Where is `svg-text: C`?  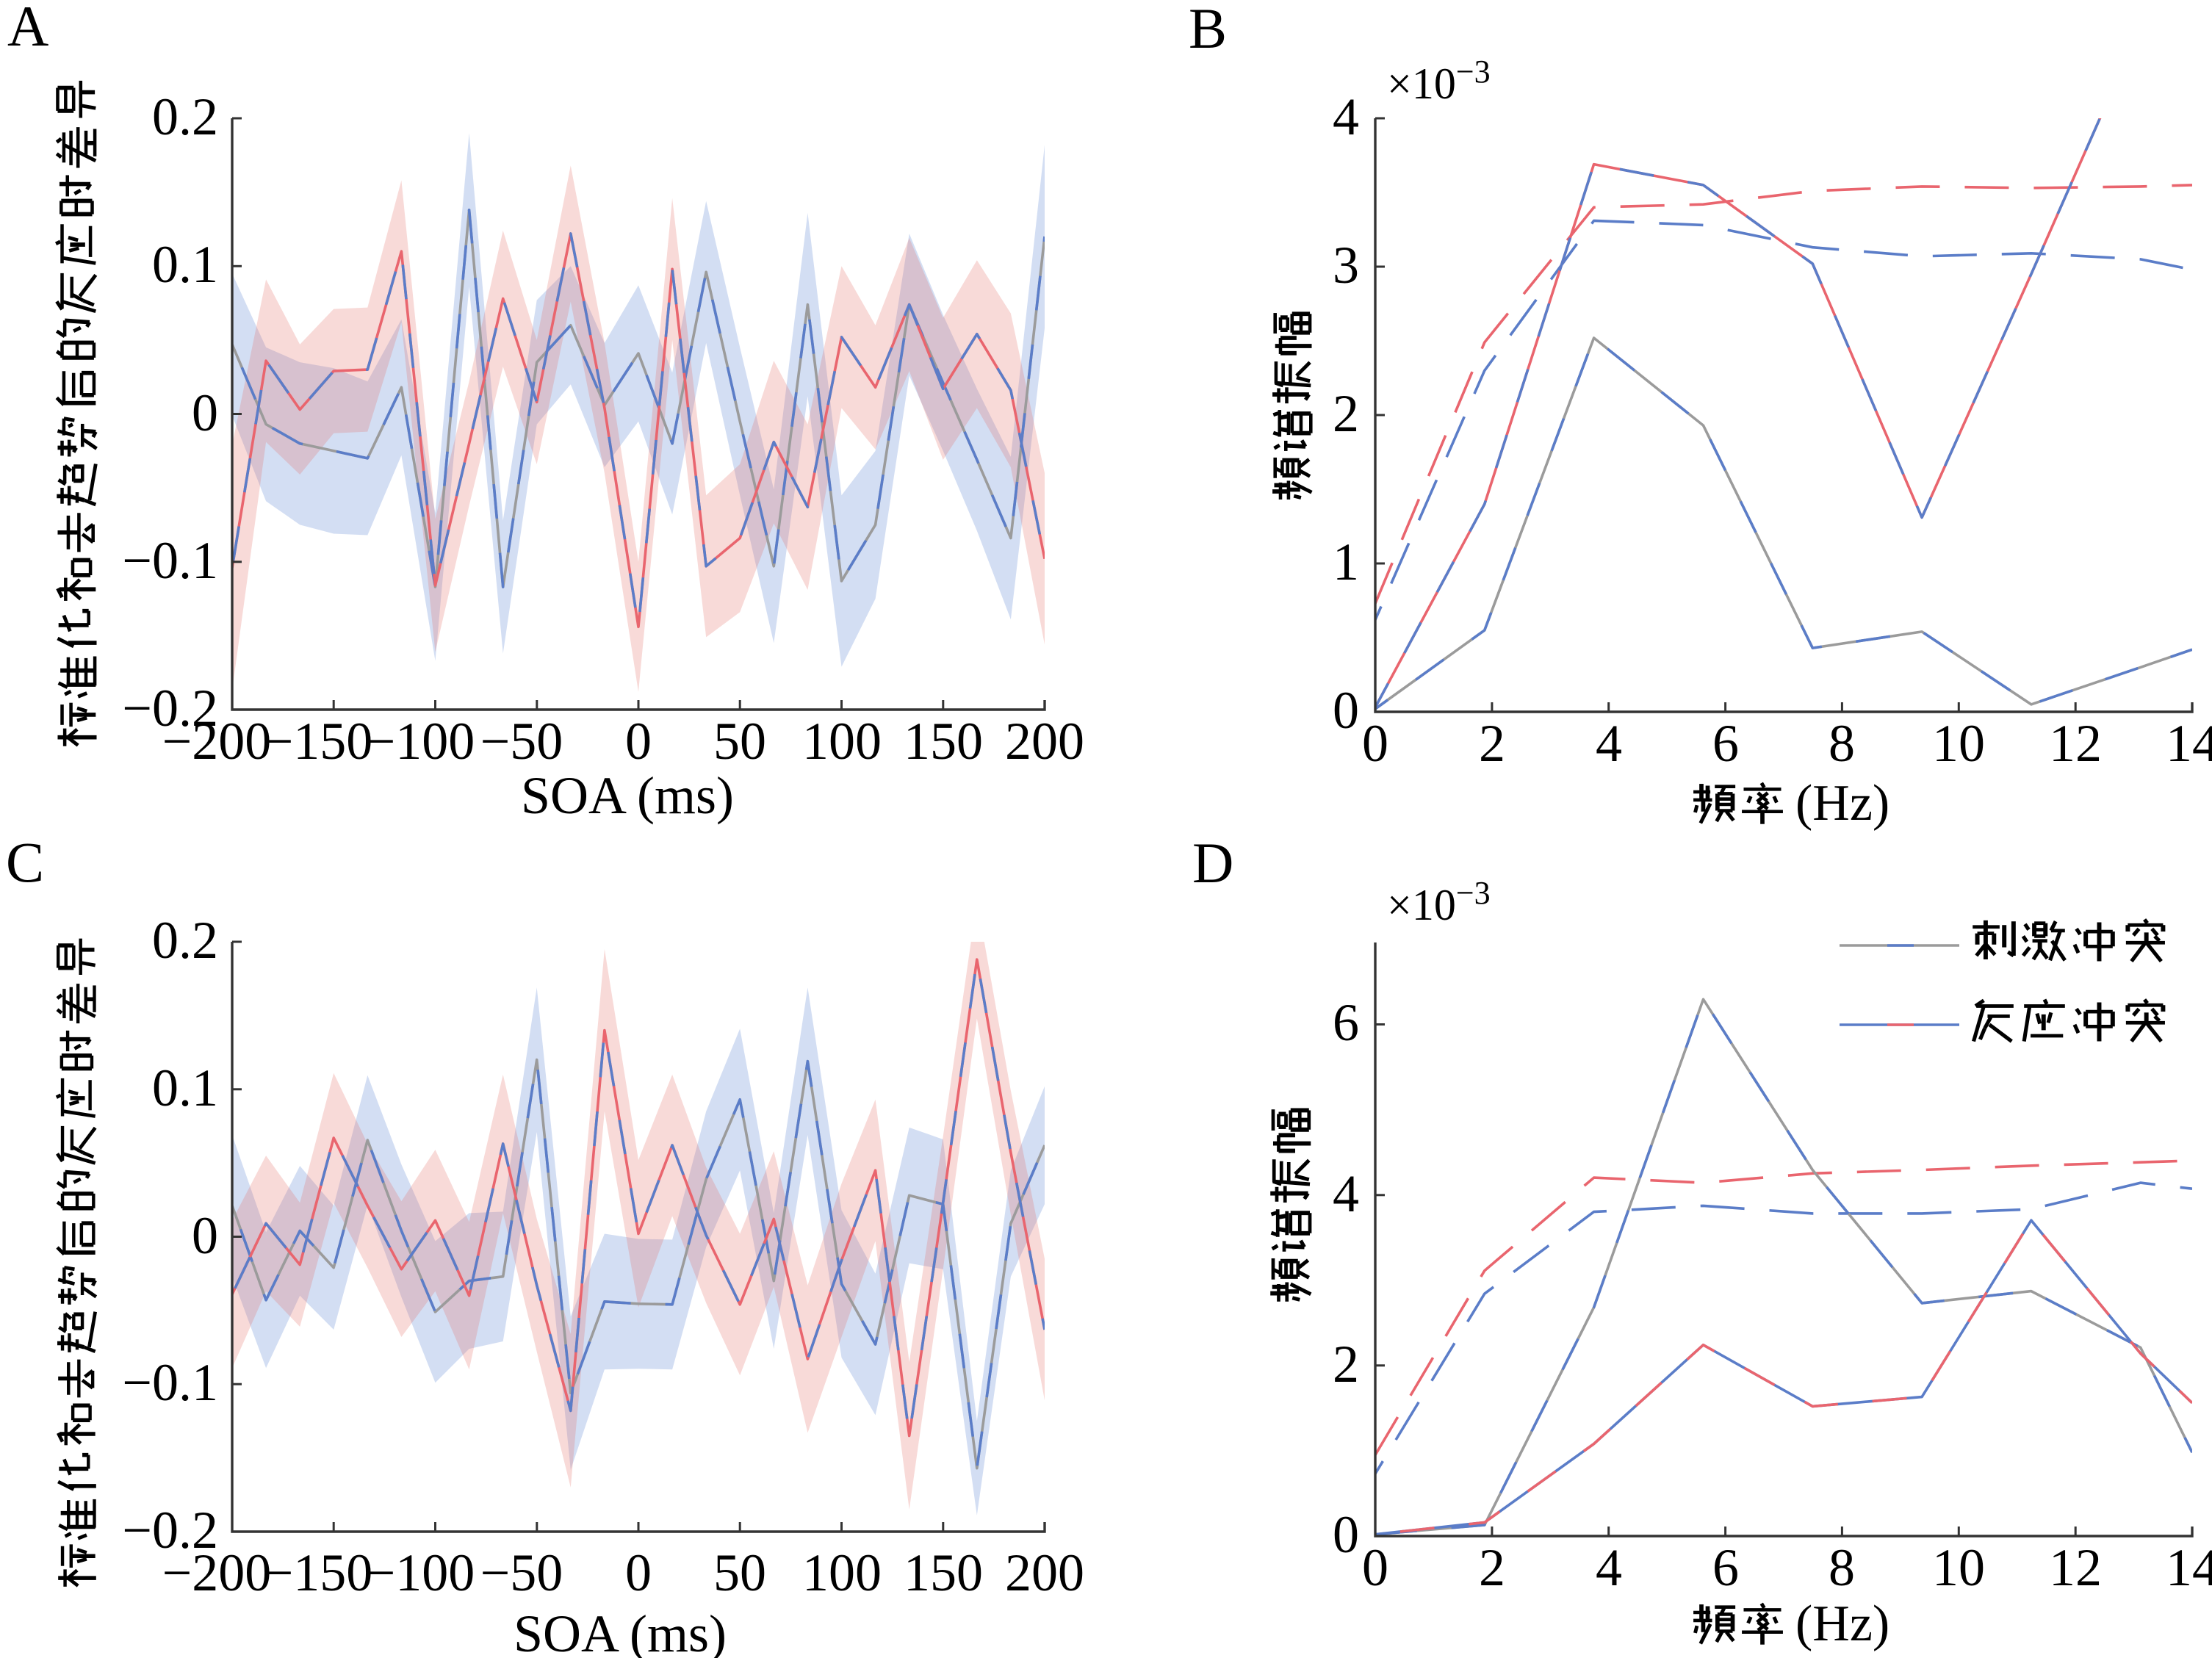
svg-text: C is located at coordinates (25, 862).